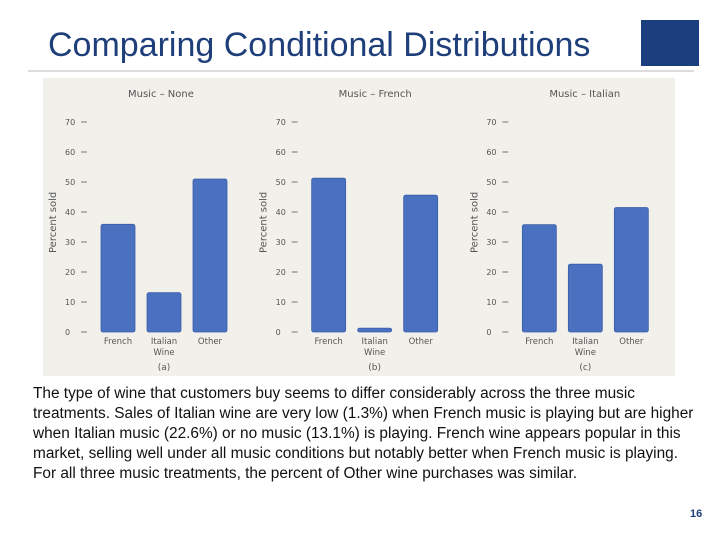  I want to click on chart-title: Music – None, so click(161, 94).